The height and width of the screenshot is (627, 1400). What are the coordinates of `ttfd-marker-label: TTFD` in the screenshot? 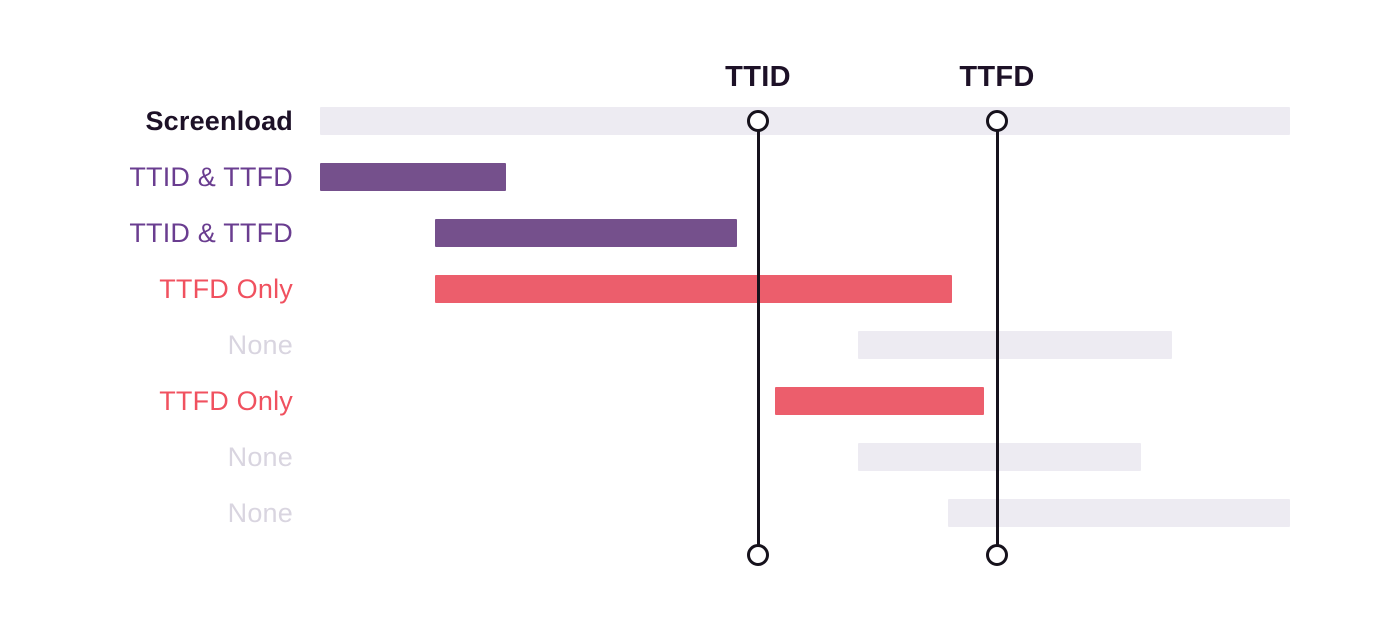 It's located at (997, 77).